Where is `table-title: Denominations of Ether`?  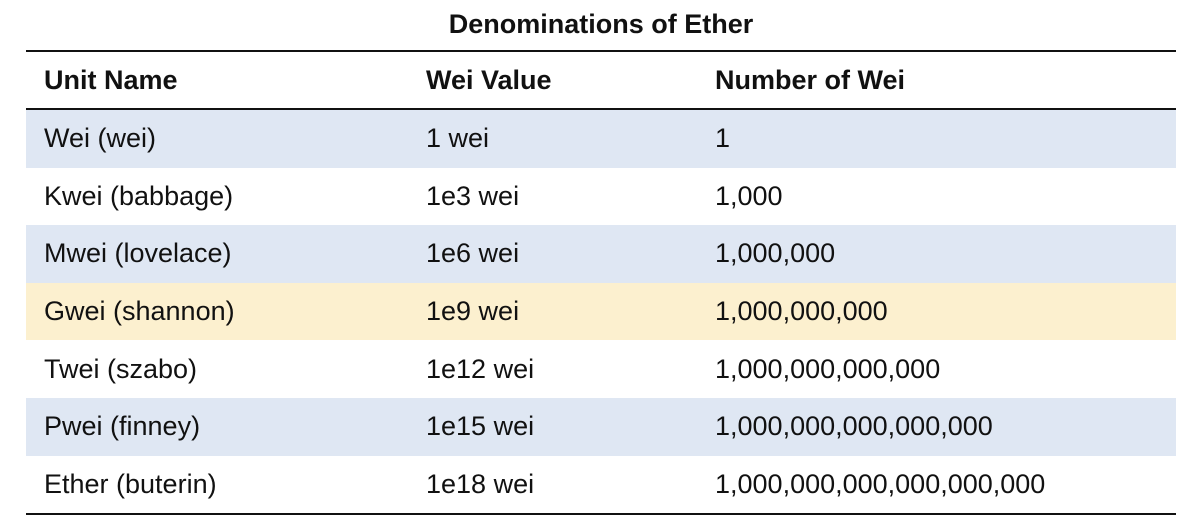
table-title: Denominations of Ether is located at coordinates (601, 24).